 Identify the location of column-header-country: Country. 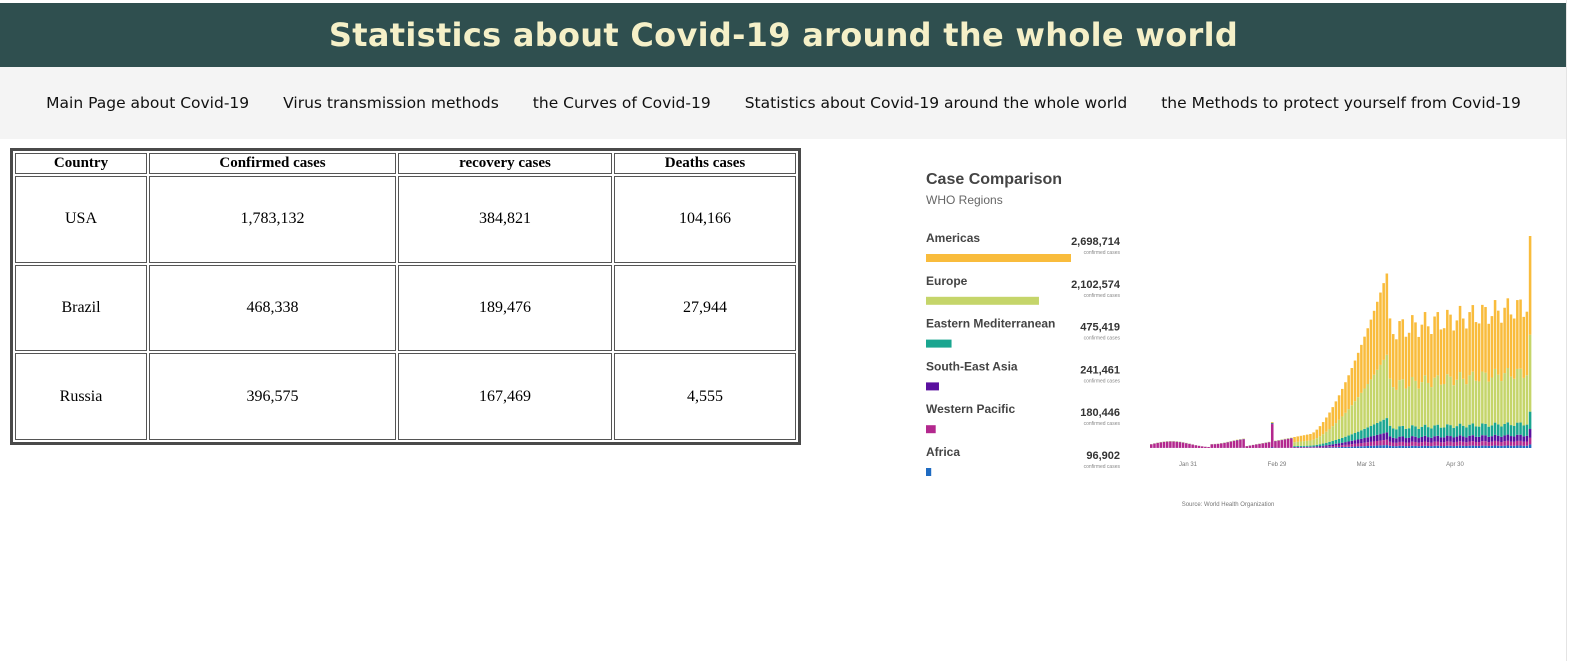
(81, 163).